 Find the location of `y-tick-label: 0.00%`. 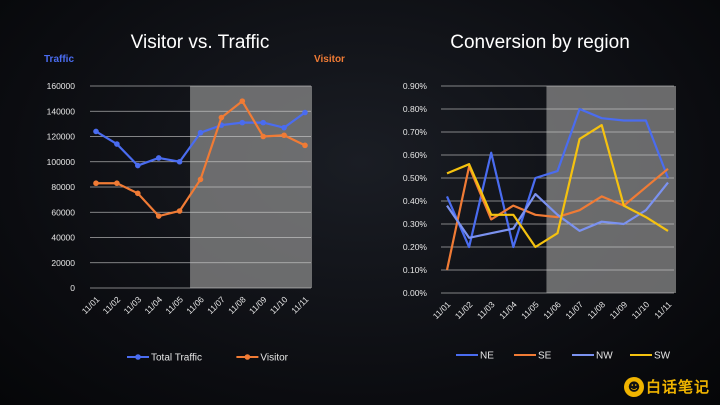

y-tick-label: 0.00% is located at coordinates (415, 293).